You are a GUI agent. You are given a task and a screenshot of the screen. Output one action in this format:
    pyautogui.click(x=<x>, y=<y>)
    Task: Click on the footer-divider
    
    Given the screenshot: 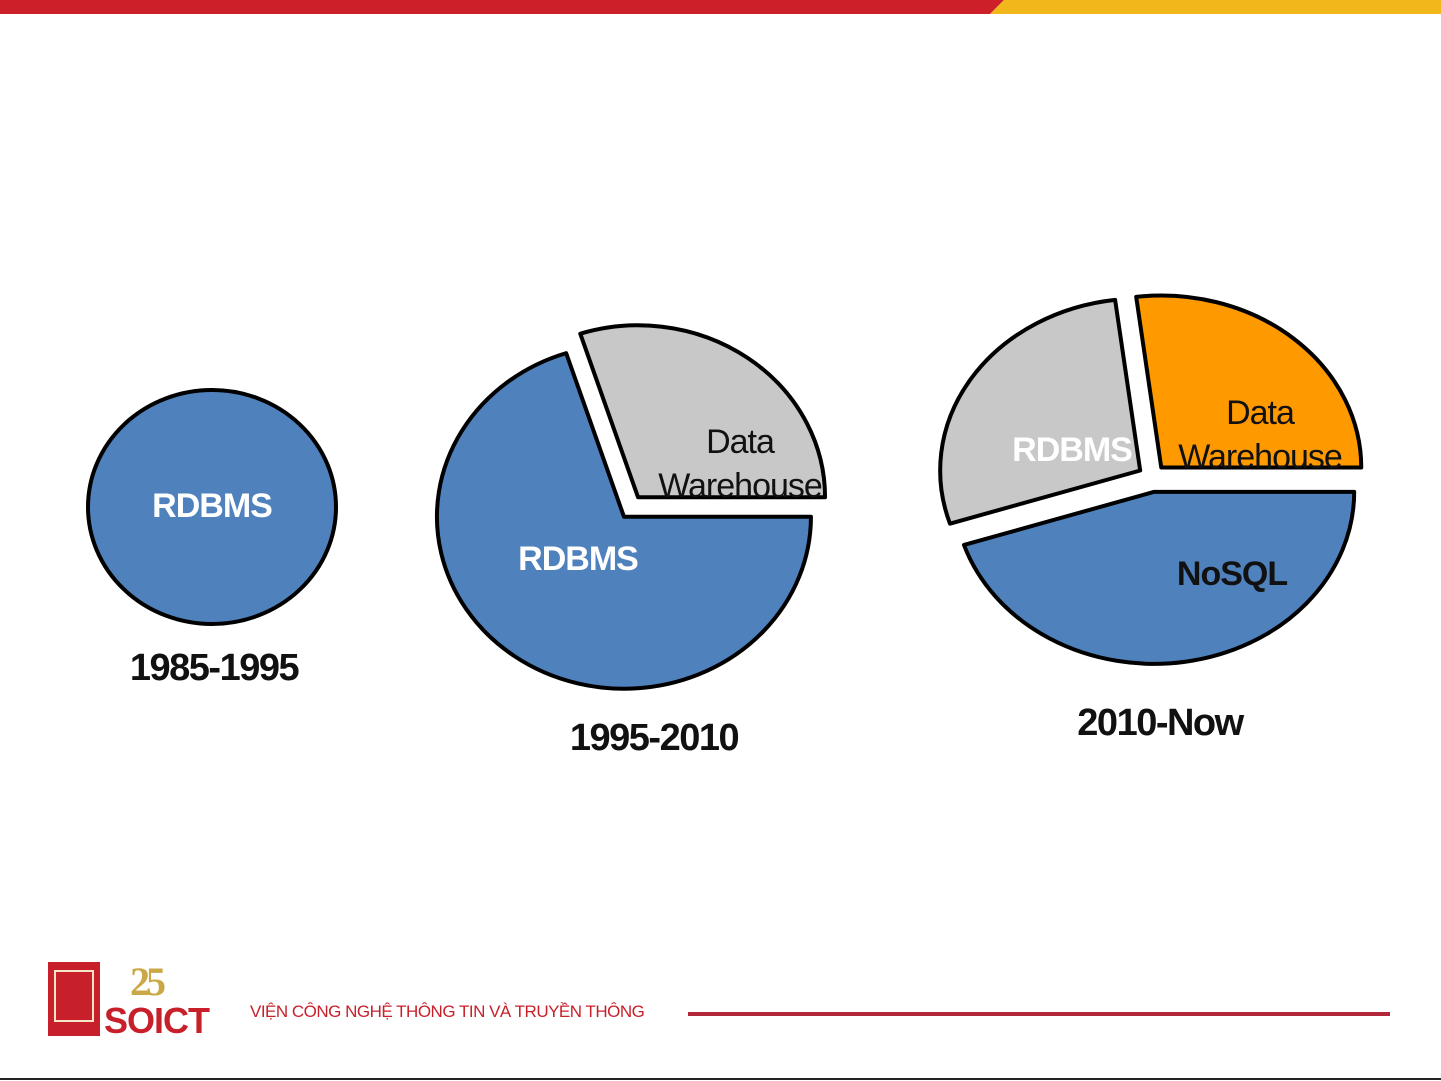 What is the action you would take?
    pyautogui.click(x=1039, y=1014)
    